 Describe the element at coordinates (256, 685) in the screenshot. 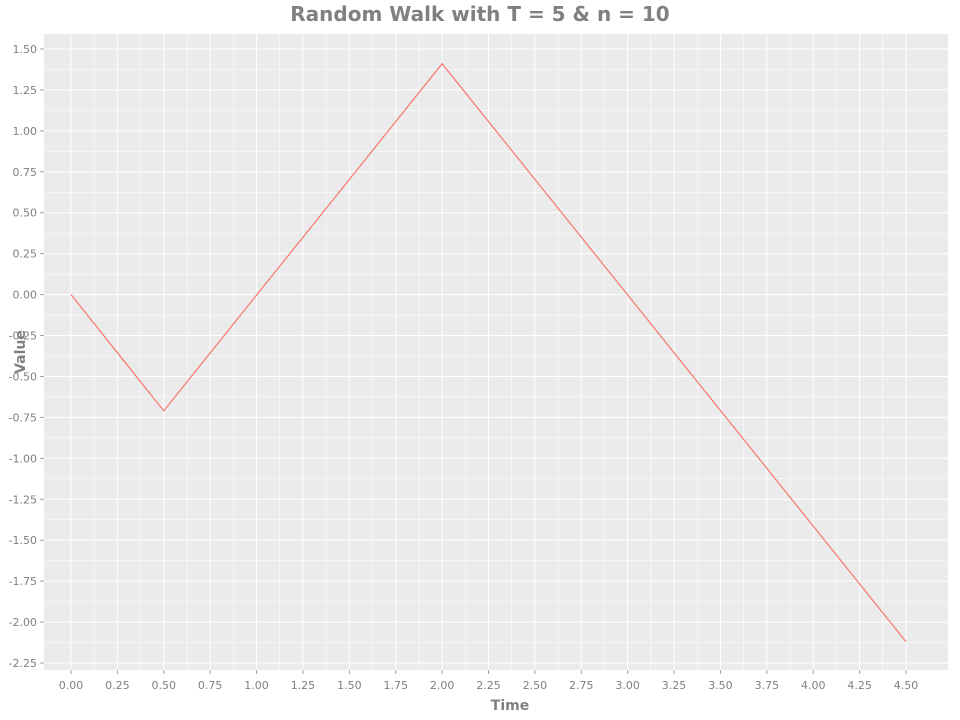

I see `x-tick-label: 1.00` at that location.